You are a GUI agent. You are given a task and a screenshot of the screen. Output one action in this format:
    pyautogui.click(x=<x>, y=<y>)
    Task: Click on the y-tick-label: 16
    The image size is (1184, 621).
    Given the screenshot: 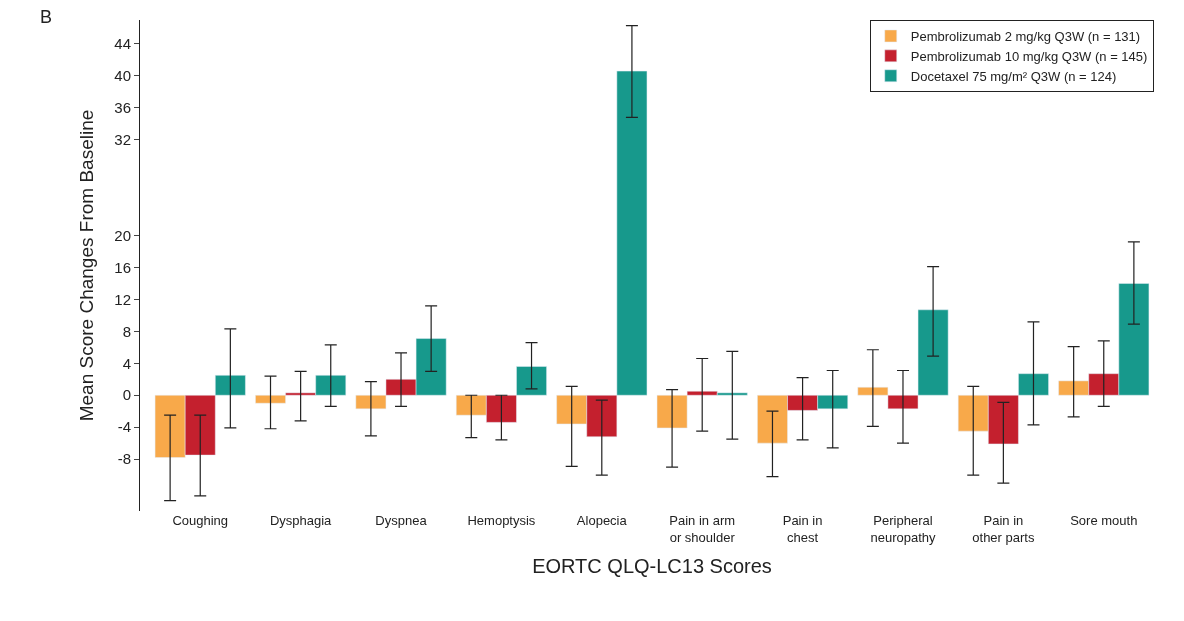 What is the action you would take?
    pyautogui.click(x=122, y=267)
    